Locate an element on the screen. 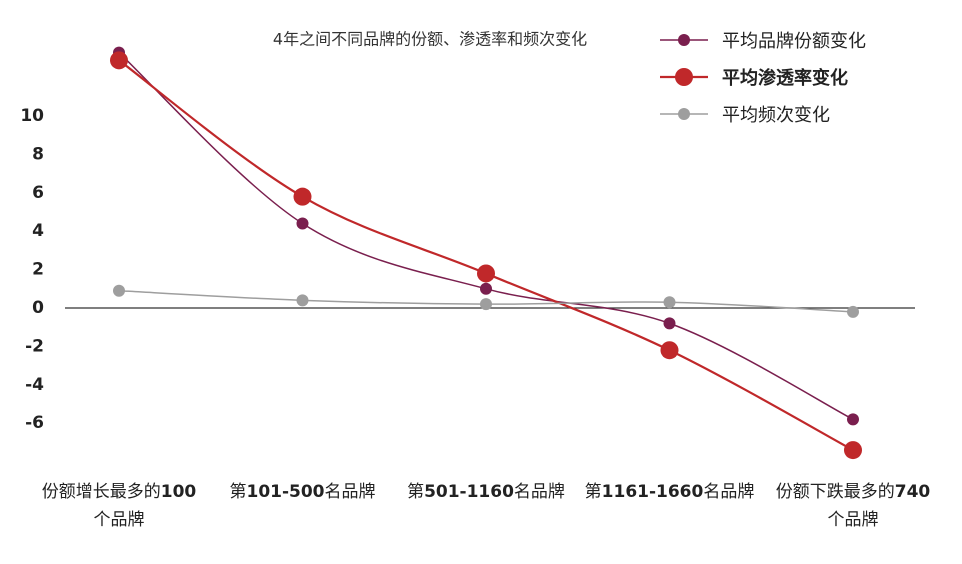  y-tick-label: -2 is located at coordinates (34, 346).